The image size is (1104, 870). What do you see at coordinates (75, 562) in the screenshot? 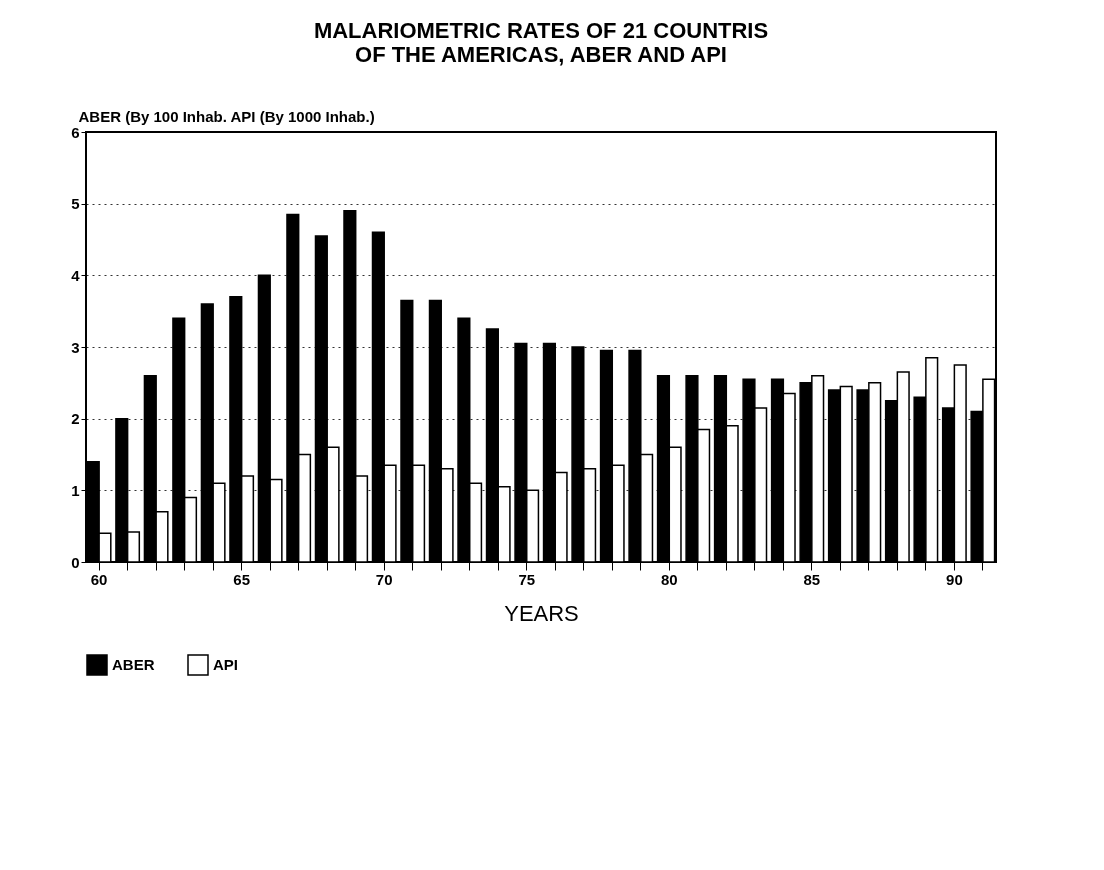
I see `y-tick-label: 0` at bounding box center [75, 562].